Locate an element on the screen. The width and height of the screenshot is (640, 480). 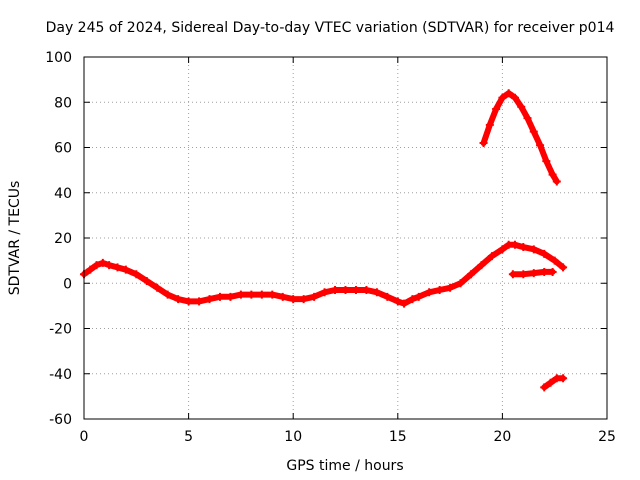
y-tick-label: 0 is located at coordinates (67, 284).